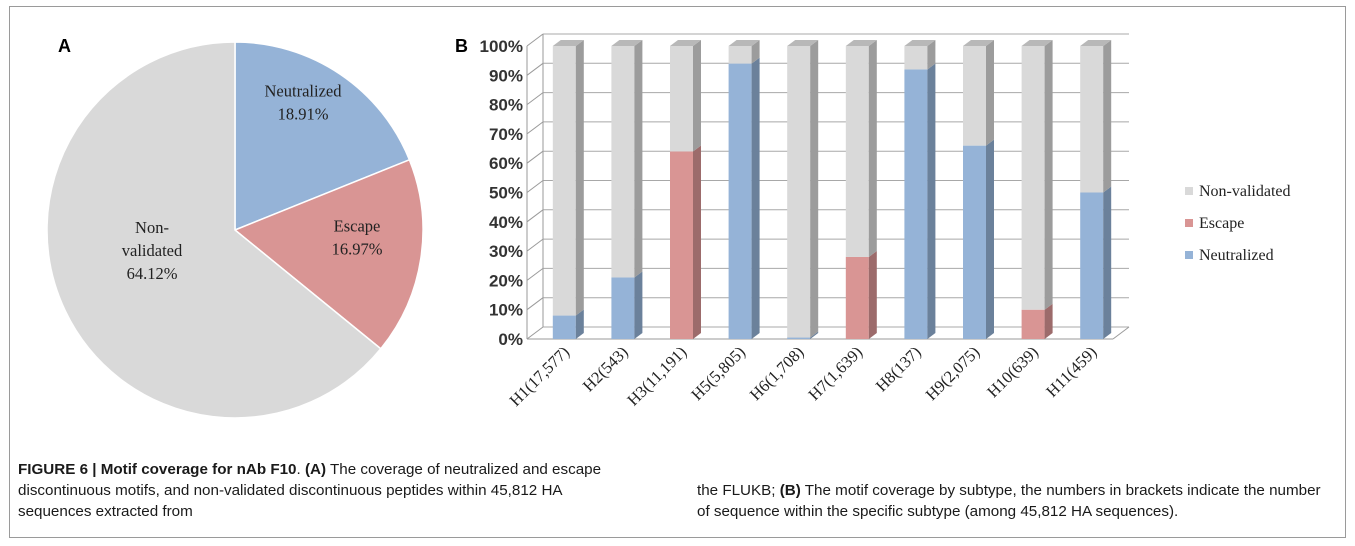 This screenshot has height=546, width=1355. Describe the element at coordinates (461, 46) in the screenshot. I see `panel-b-label: B` at that location.